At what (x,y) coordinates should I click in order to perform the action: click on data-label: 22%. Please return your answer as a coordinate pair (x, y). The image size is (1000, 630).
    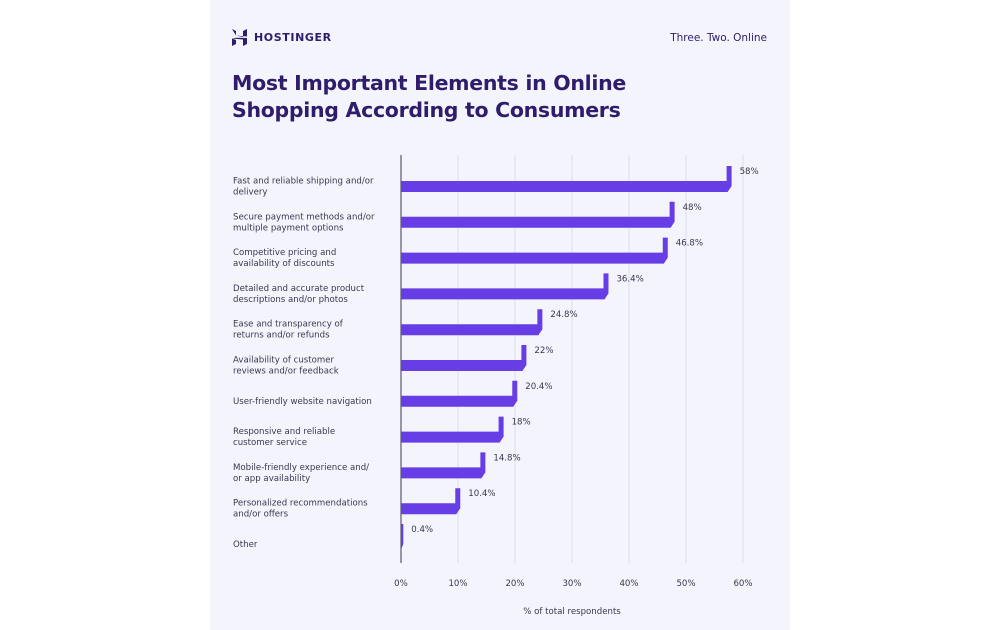
    Looking at the image, I should click on (543, 351).